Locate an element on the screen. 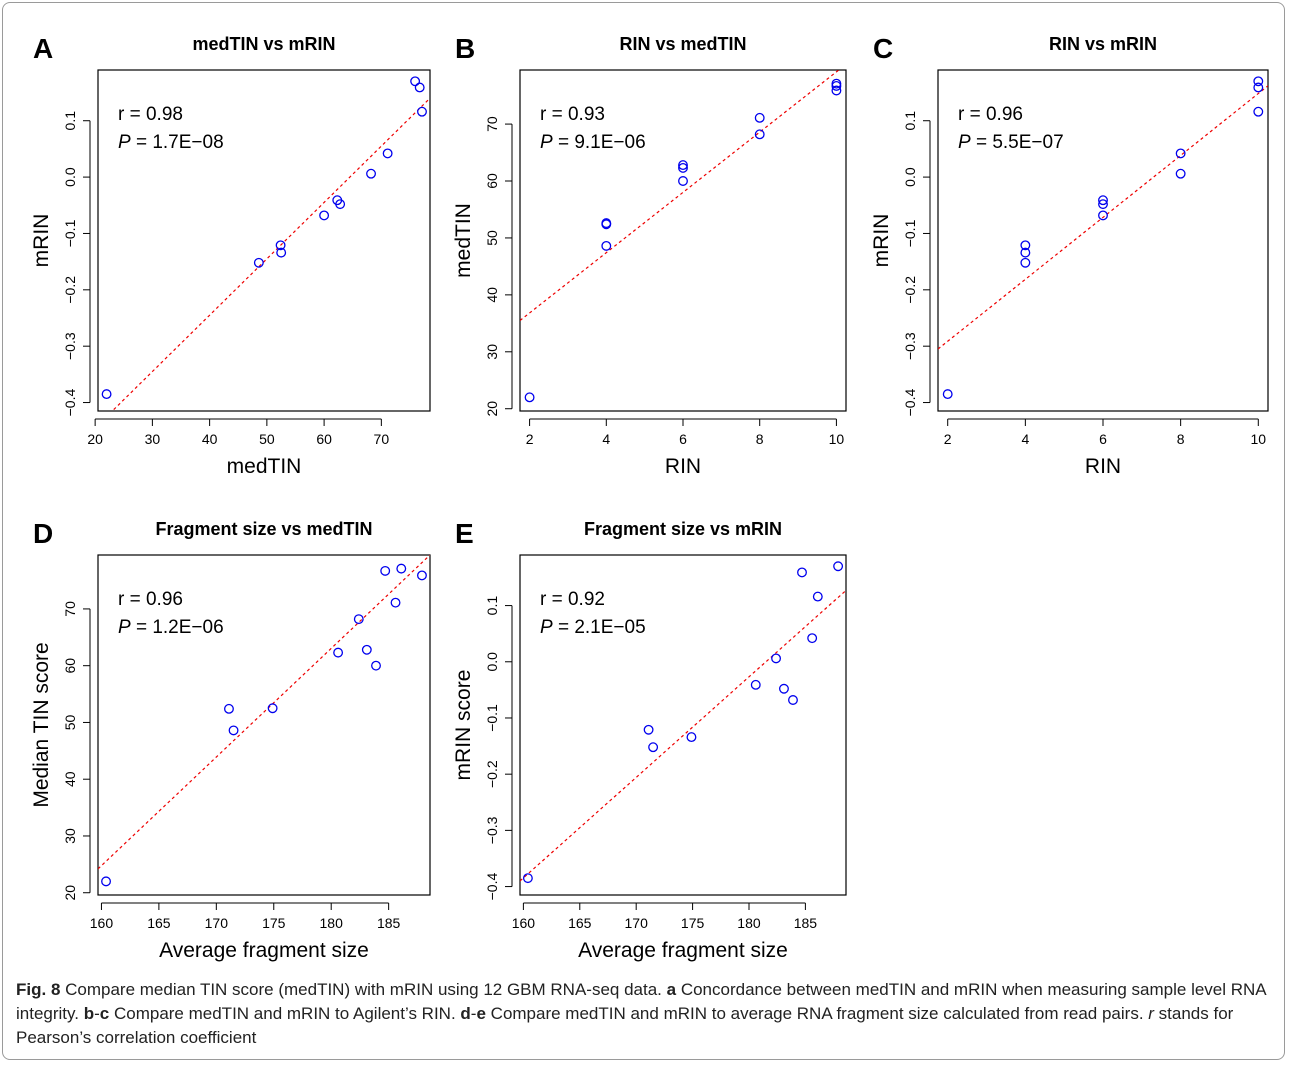 The width and height of the screenshot is (1290, 1065). stat-p: P = 9.1E−06 is located at coordinates (593, 142).